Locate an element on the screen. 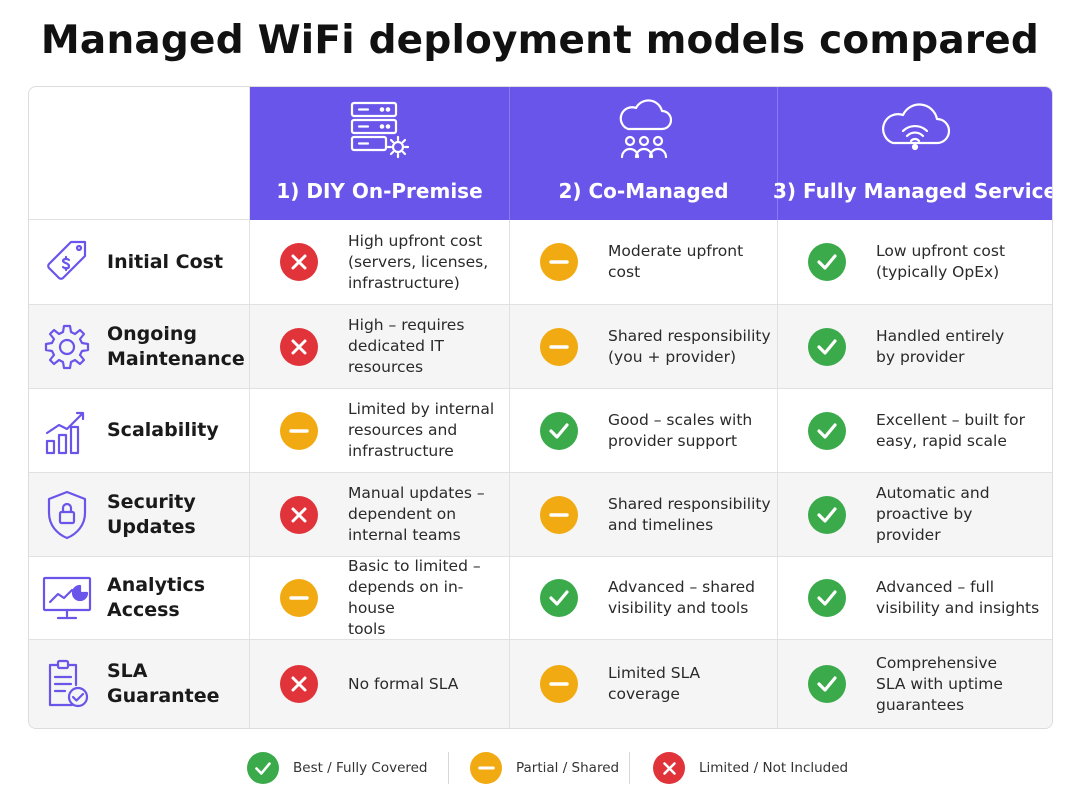  cell-co-managed-security-updates: Shared responsibility and timelines is located at coordinates (644, 515).